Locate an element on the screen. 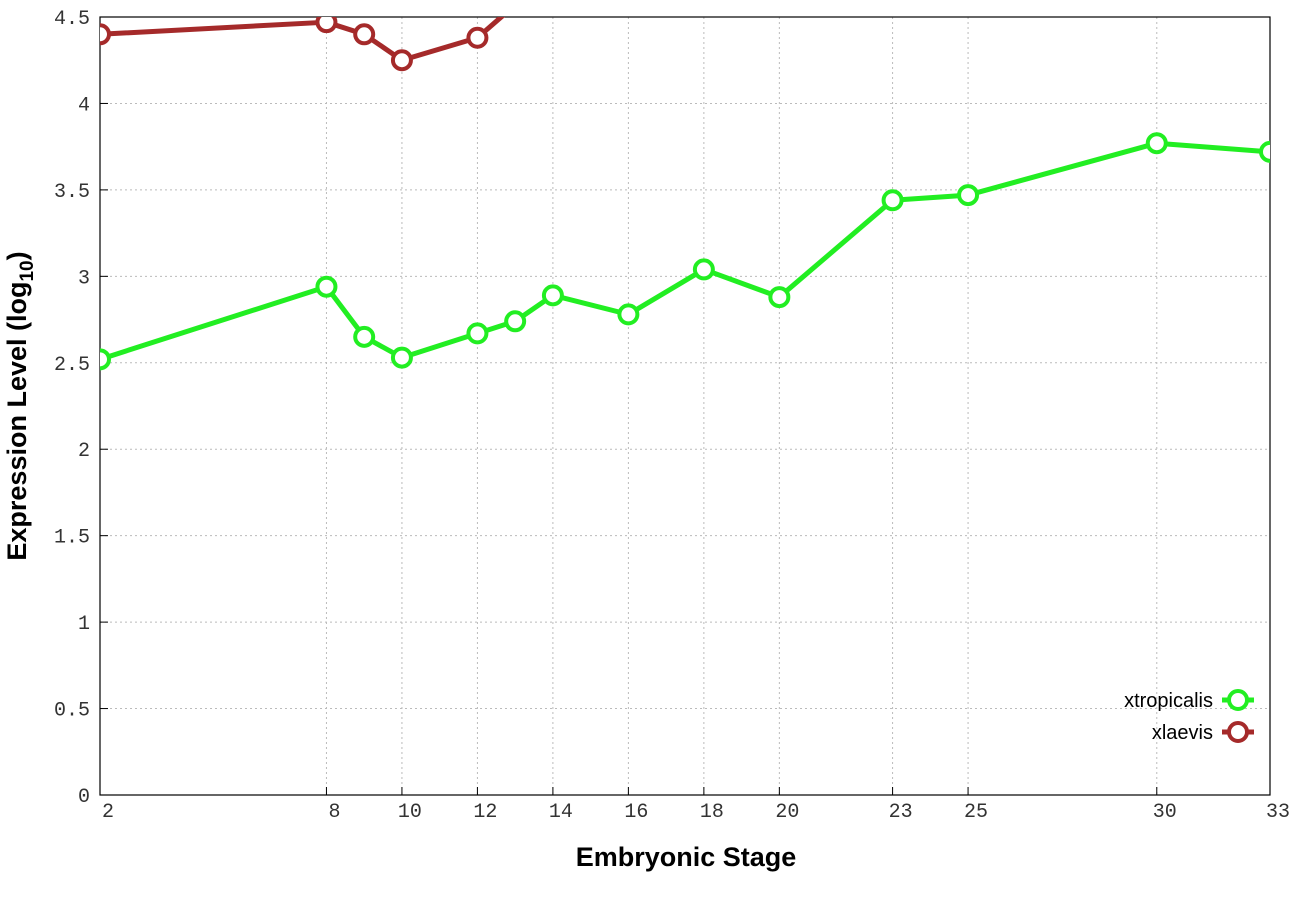  y-tick-label: 2.5 is located at coordinates (72, 365).